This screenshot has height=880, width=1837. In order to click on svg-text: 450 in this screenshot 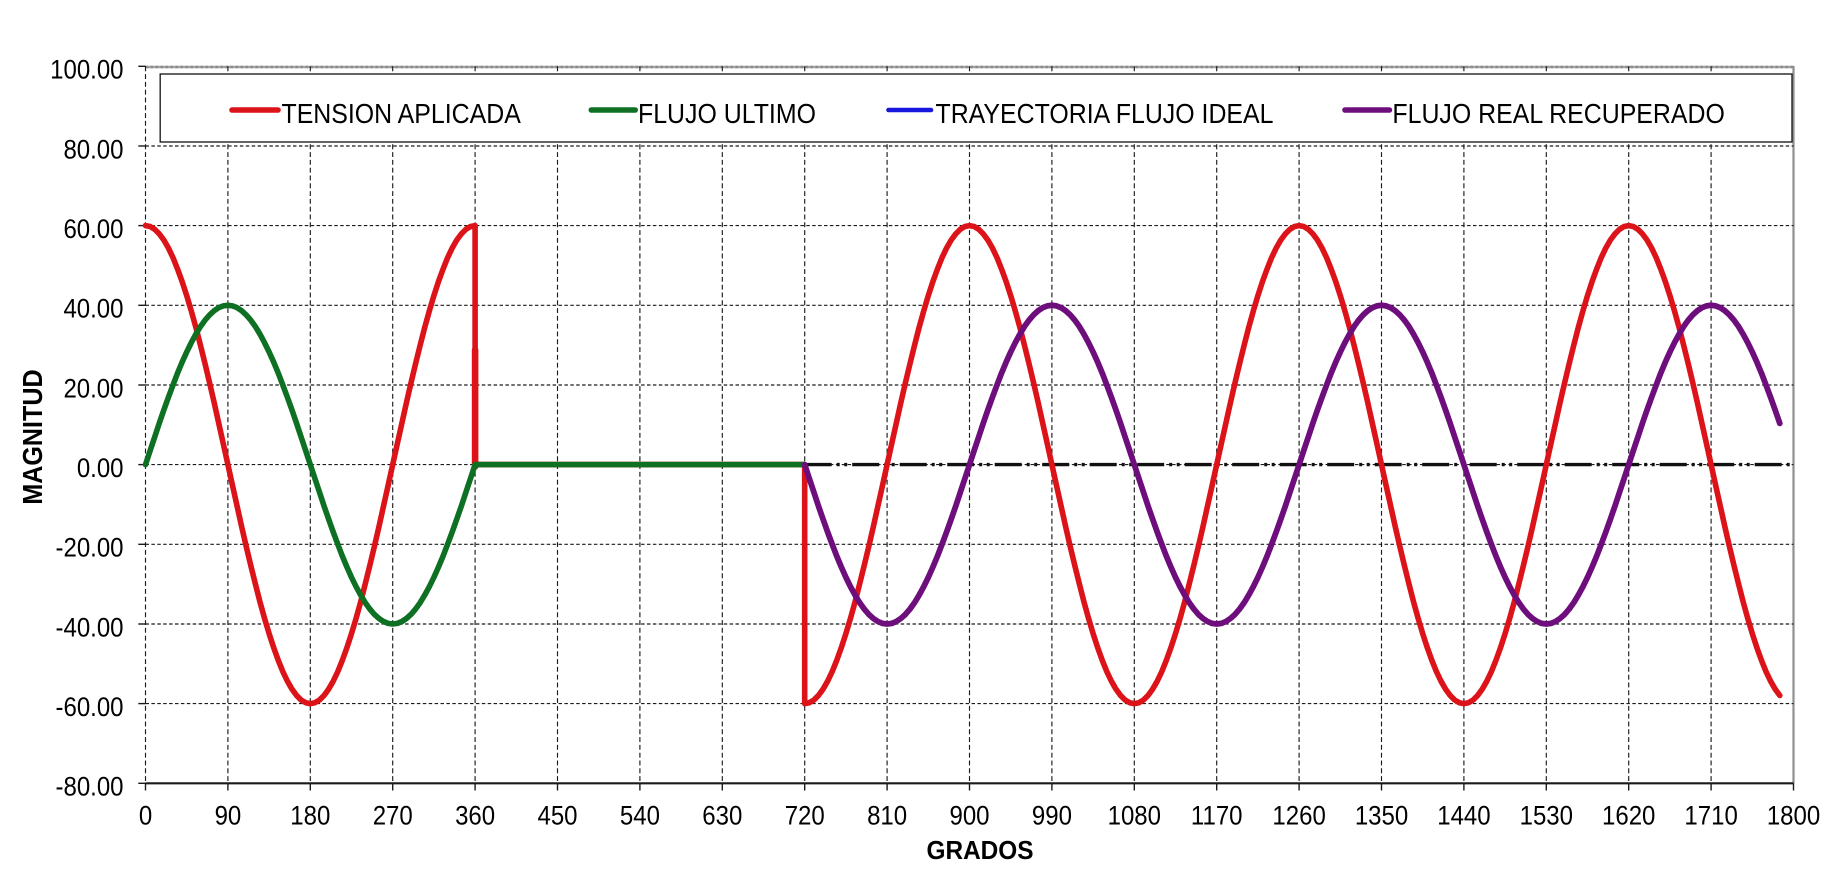, I will do `click(557, 816)`.